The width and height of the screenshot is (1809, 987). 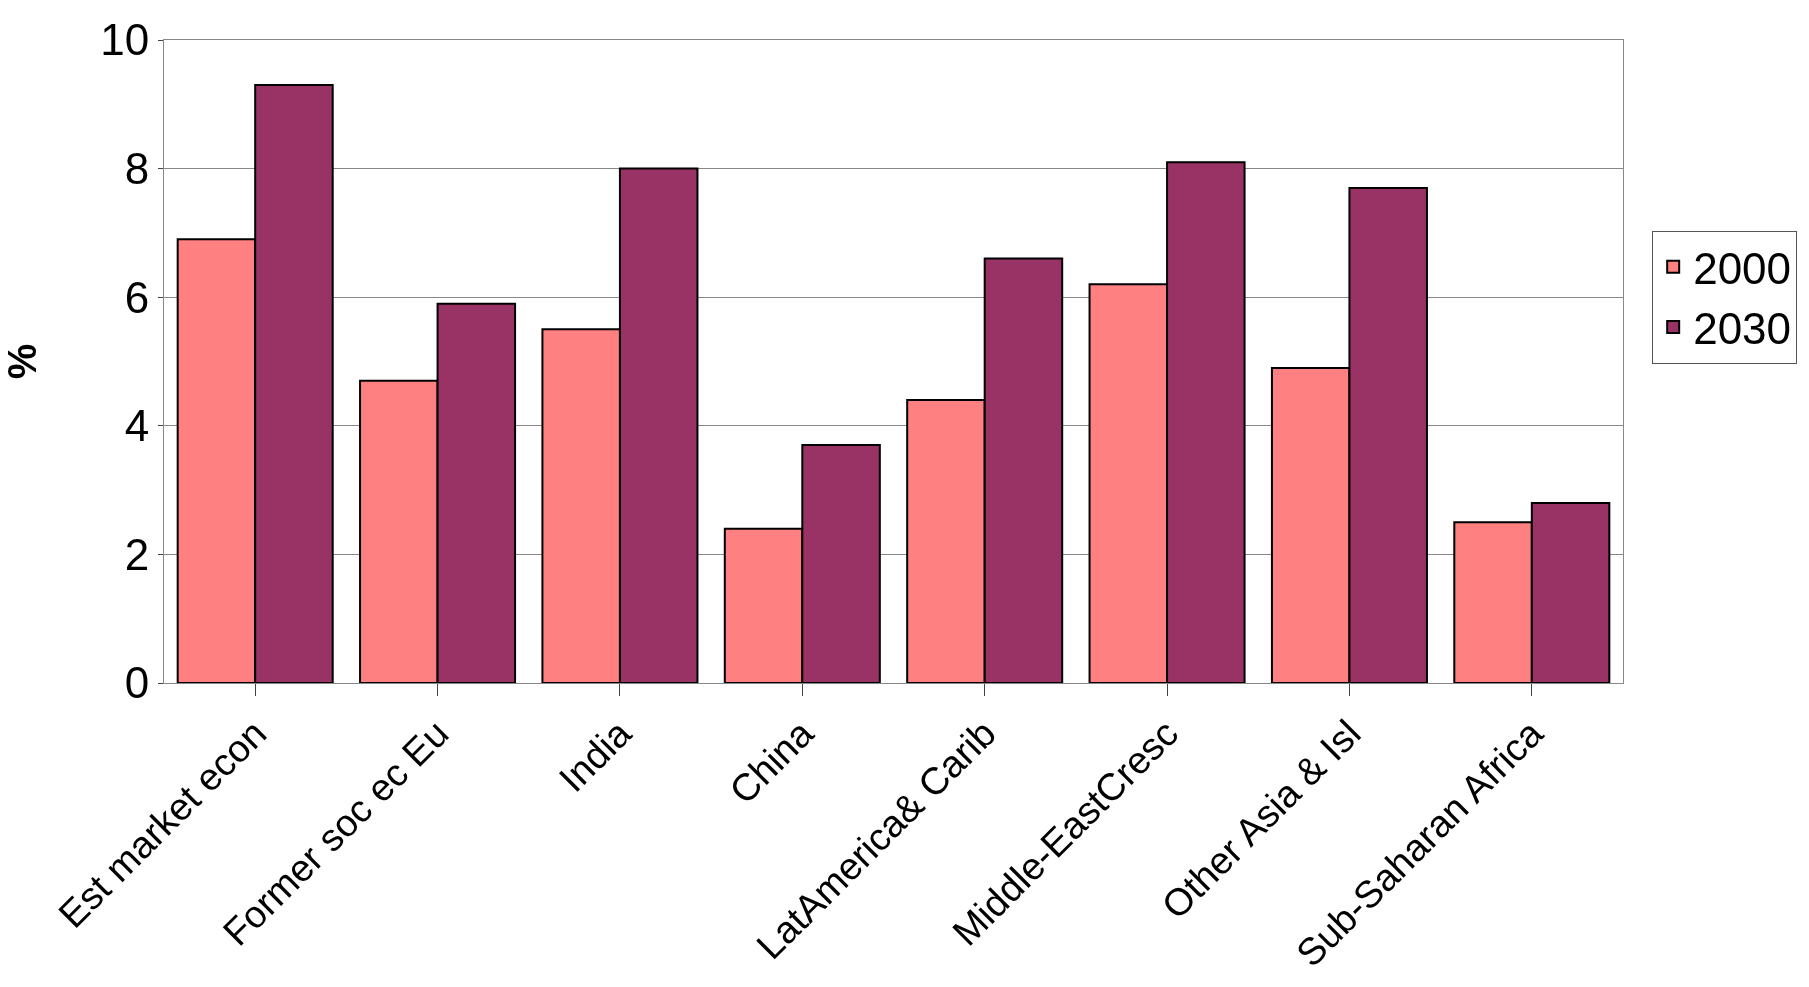 What do you see at coordinates (137, 168) in the screenshot?
I see `y-tick-label: 8` at bounding box center [137, 168].